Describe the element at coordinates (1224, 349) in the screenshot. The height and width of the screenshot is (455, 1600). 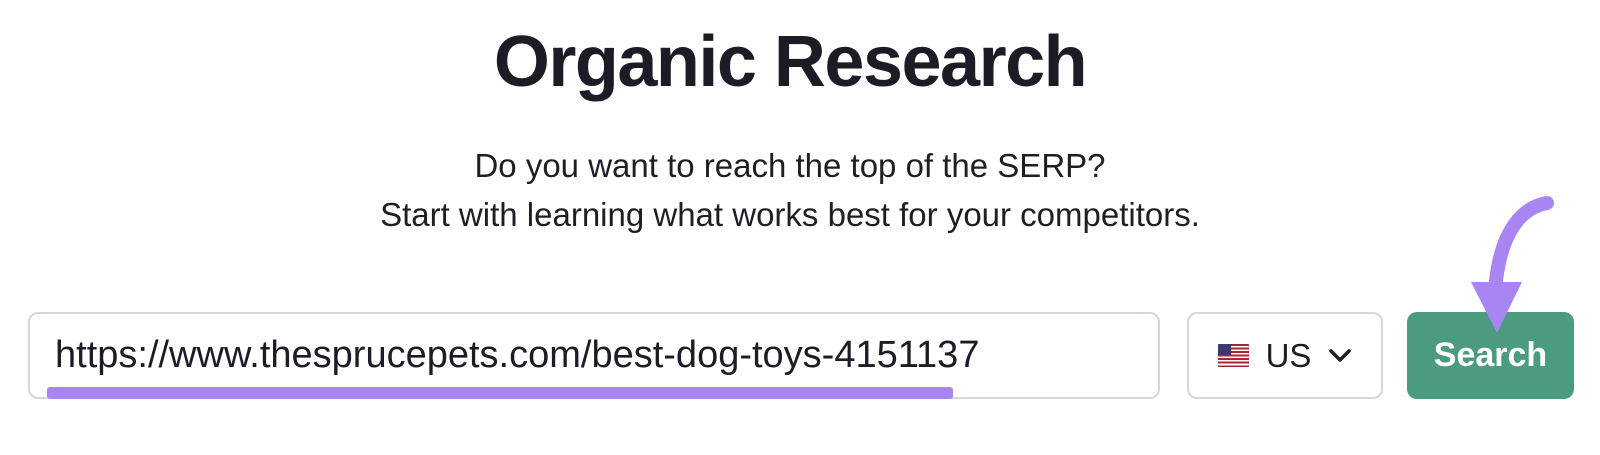
I see `us-flag-canton` at that location.